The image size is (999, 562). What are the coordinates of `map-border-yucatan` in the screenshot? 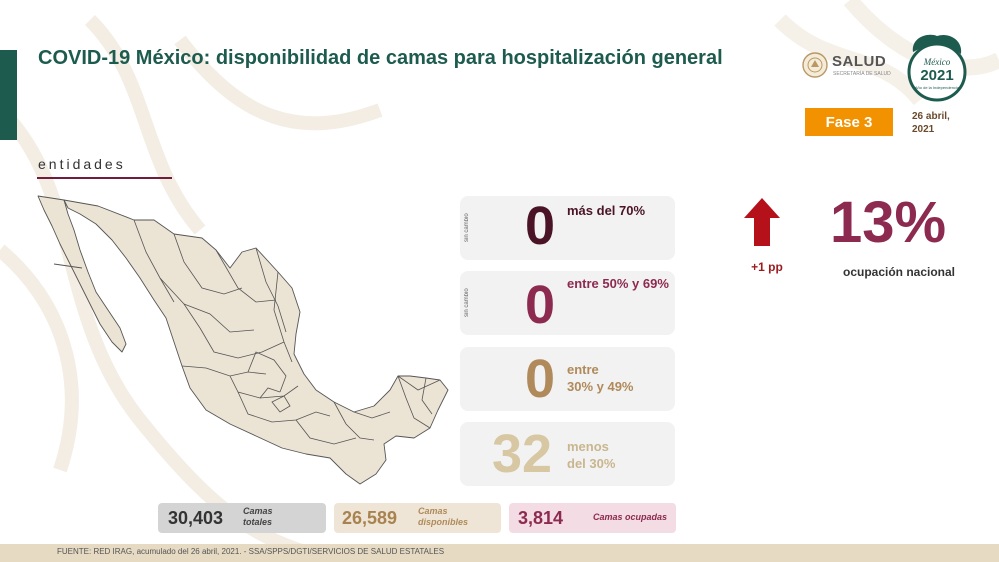 It's located at (414, 402).